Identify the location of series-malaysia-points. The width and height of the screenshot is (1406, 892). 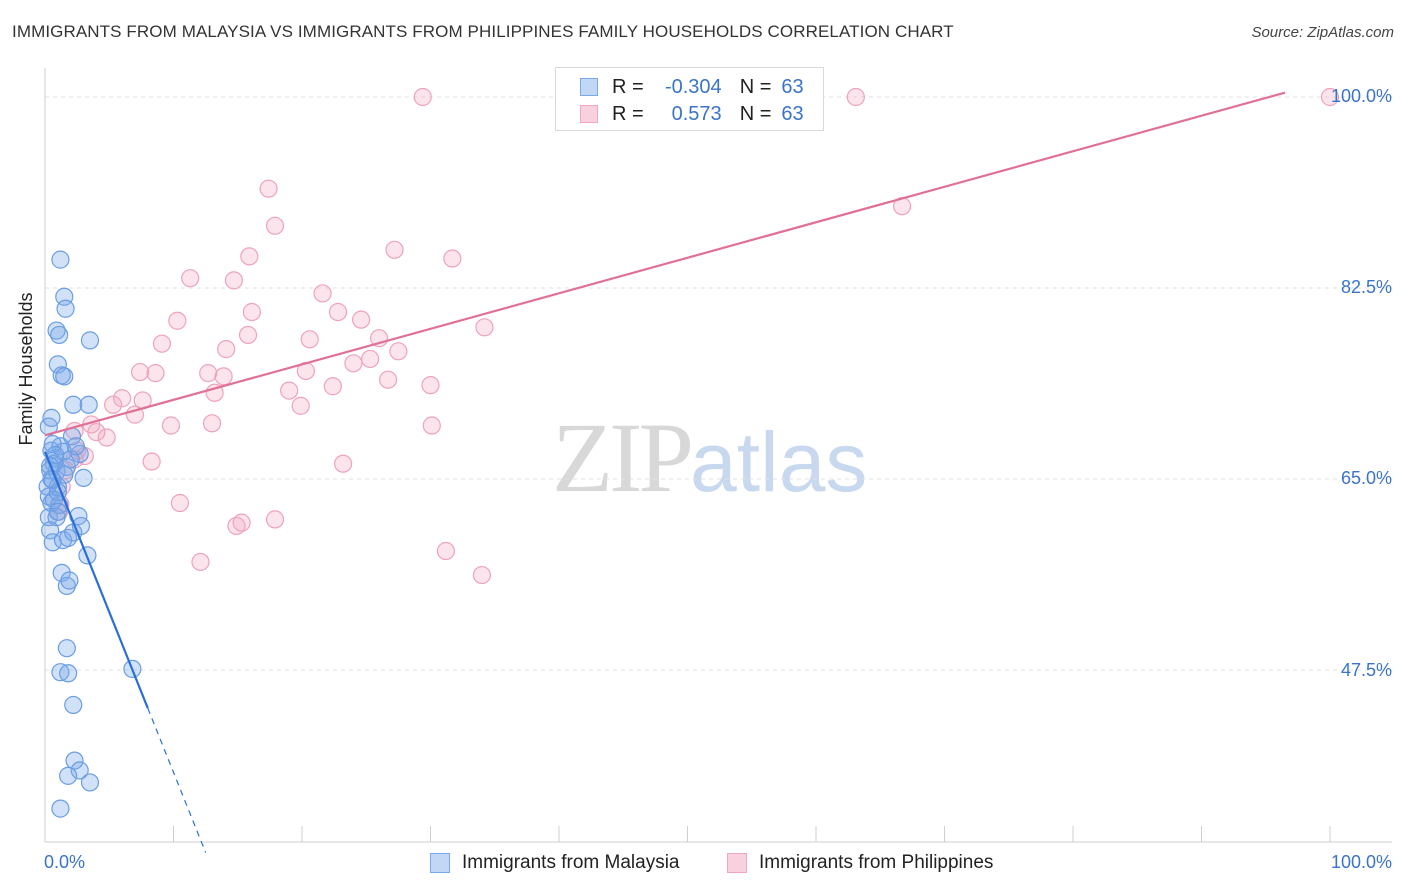
(90, 534).